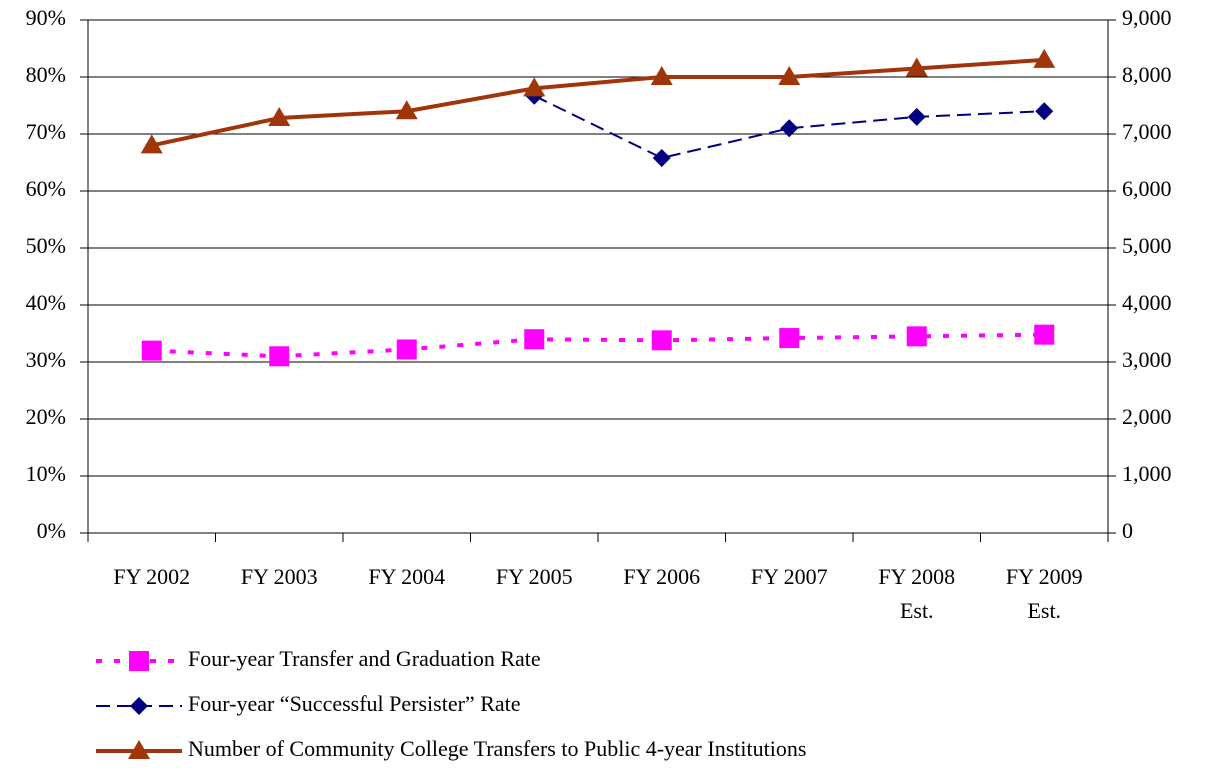  What do you see at coordinates (46, 245) in the screenshot?
I see `y-tick-label: 50%` at bounding box center [46, 245].